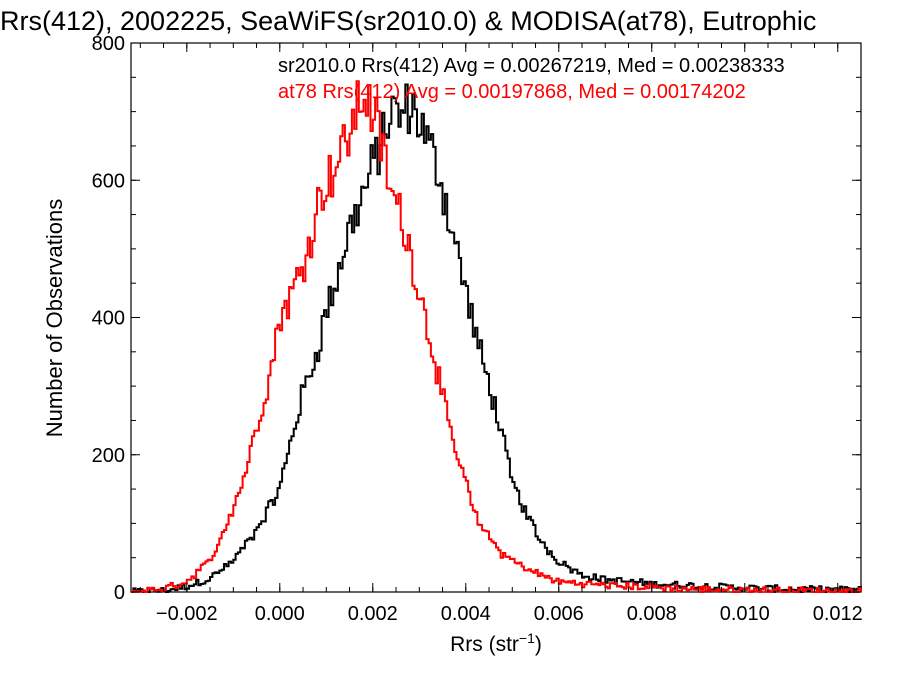  Describe the element at coordinates (652, 614) in the screenshot. I see `x-tick-label: 0.008` at that location.